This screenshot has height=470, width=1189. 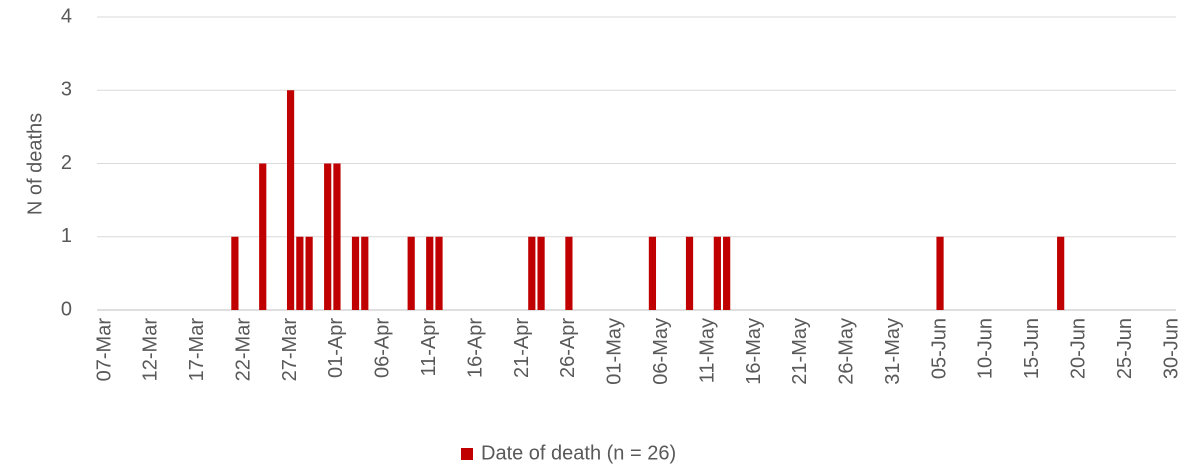 What do you see at coordinates (467, 454) in the screenshot?
I see `legend-swatch` at bounding box center [467, 454].